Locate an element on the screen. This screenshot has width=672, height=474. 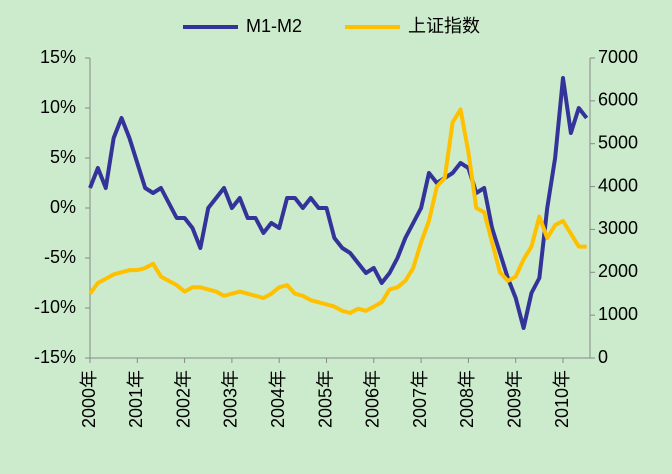
x-tick-label: 2006年 is located at coordinates (373, 399).